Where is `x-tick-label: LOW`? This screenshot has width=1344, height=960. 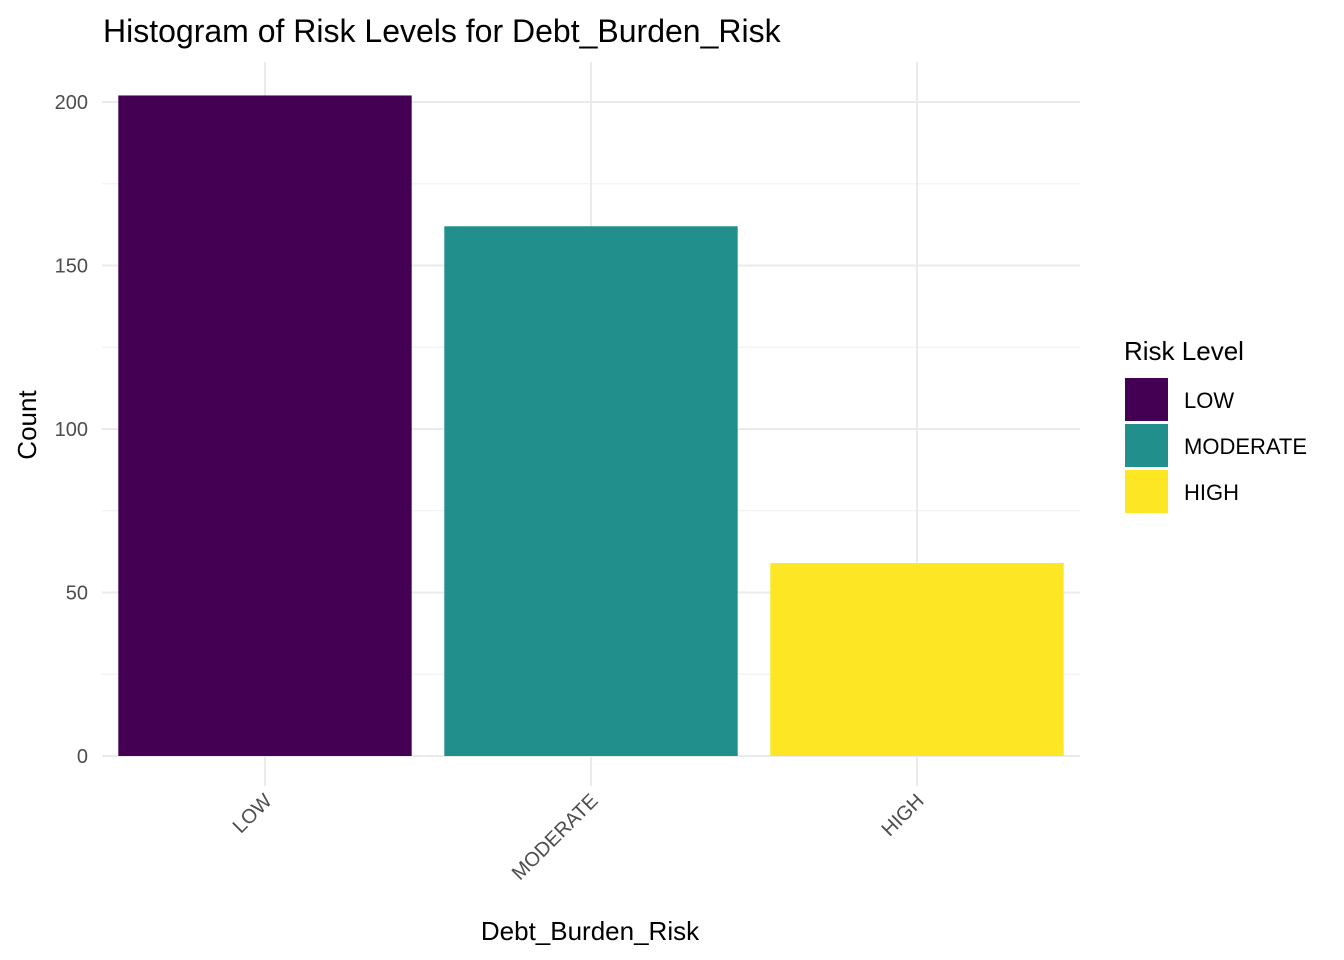
x-tick-label: LOW is located at coordinates (253, 814).